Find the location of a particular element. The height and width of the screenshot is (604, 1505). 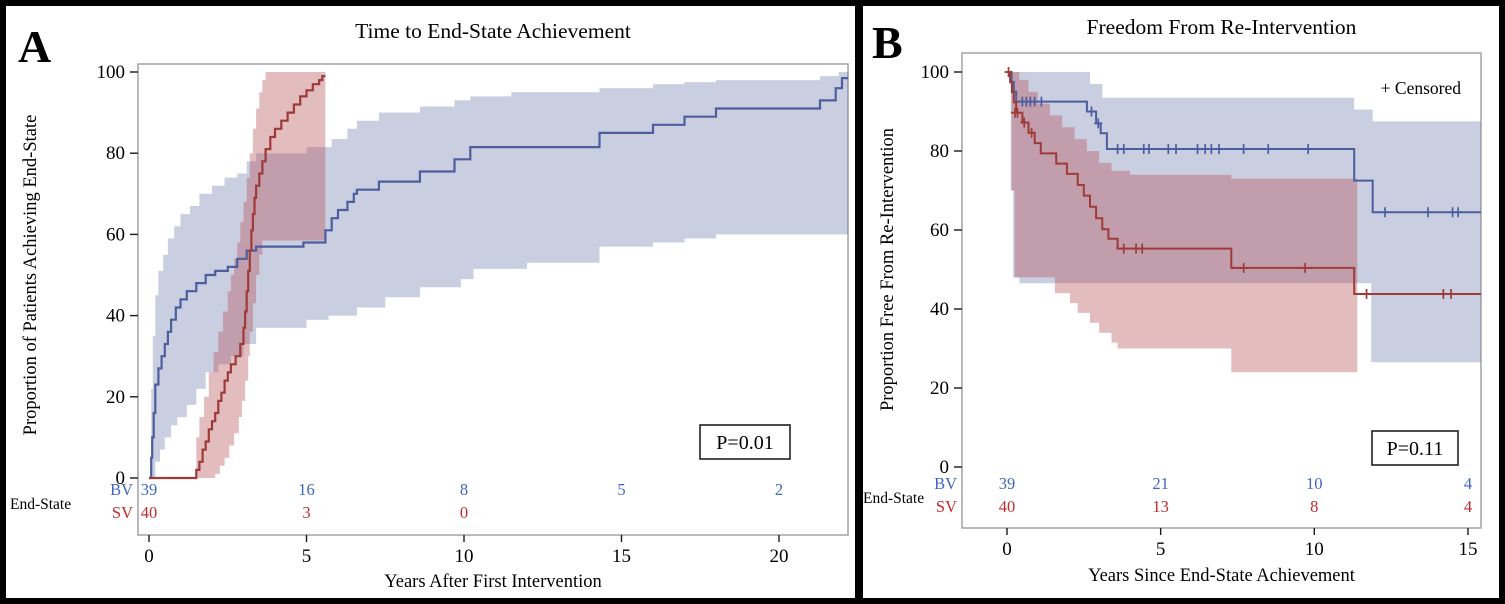

panel-letter: A is located at coordinates (34, 46).